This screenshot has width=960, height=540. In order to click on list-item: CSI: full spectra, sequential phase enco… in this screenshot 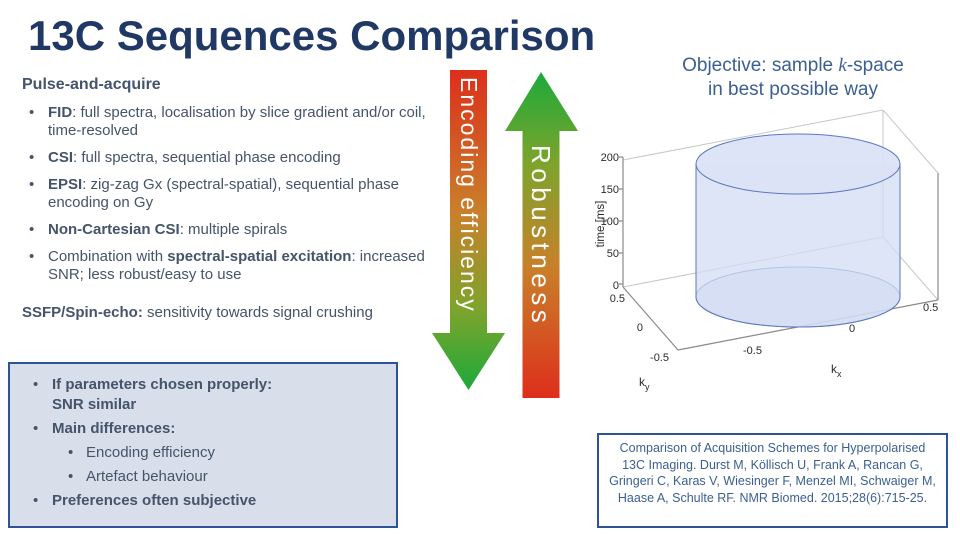, I will do `click(228, 158)`.